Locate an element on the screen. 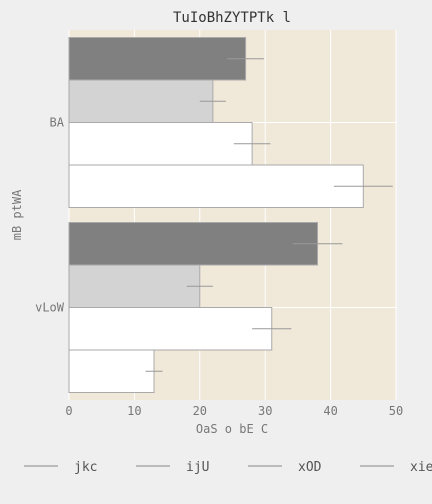 This screenshot has width=432, height=504. bar-xie-BA is located at coordinates (216, 186).